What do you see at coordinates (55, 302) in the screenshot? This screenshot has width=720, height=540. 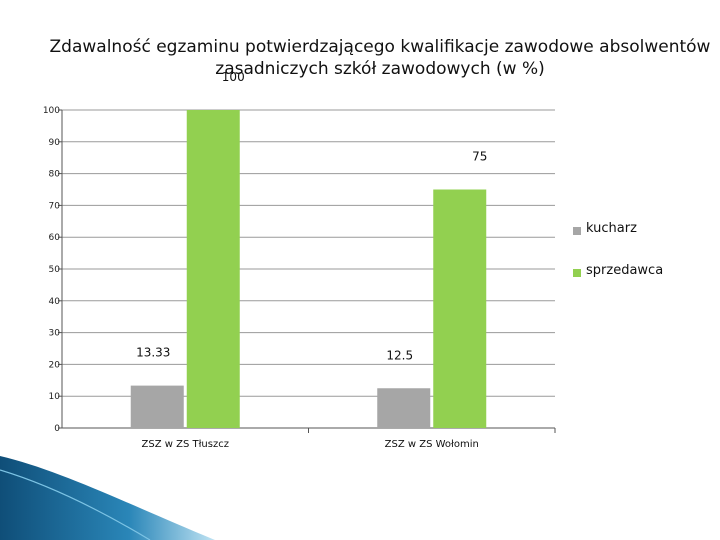 I see `y-tick-label: 40` at bounding box center [55, 302].